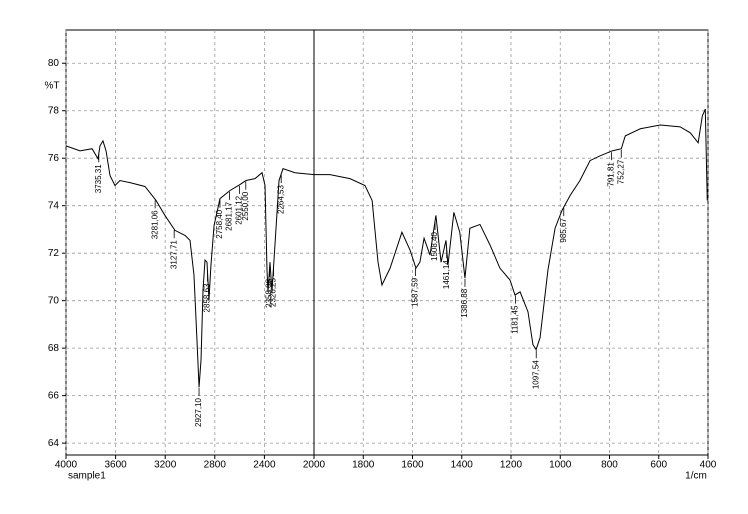 This screenshot has width=748, height=514. What do you see at coordinates (696, 476) in the screenshot?
I see `x-axis-unit: 1/cm` at bounding box center [696, 476].